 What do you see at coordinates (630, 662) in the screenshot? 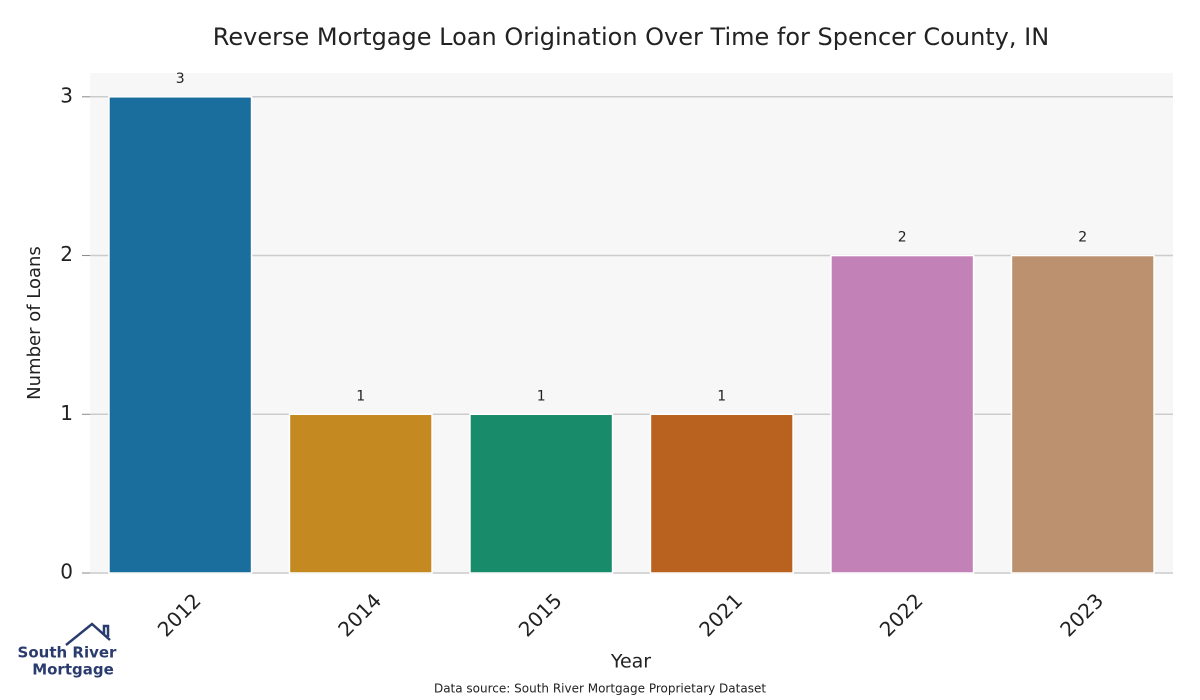
I see `x-axis-label: Year` at bounding box center [630, 662].